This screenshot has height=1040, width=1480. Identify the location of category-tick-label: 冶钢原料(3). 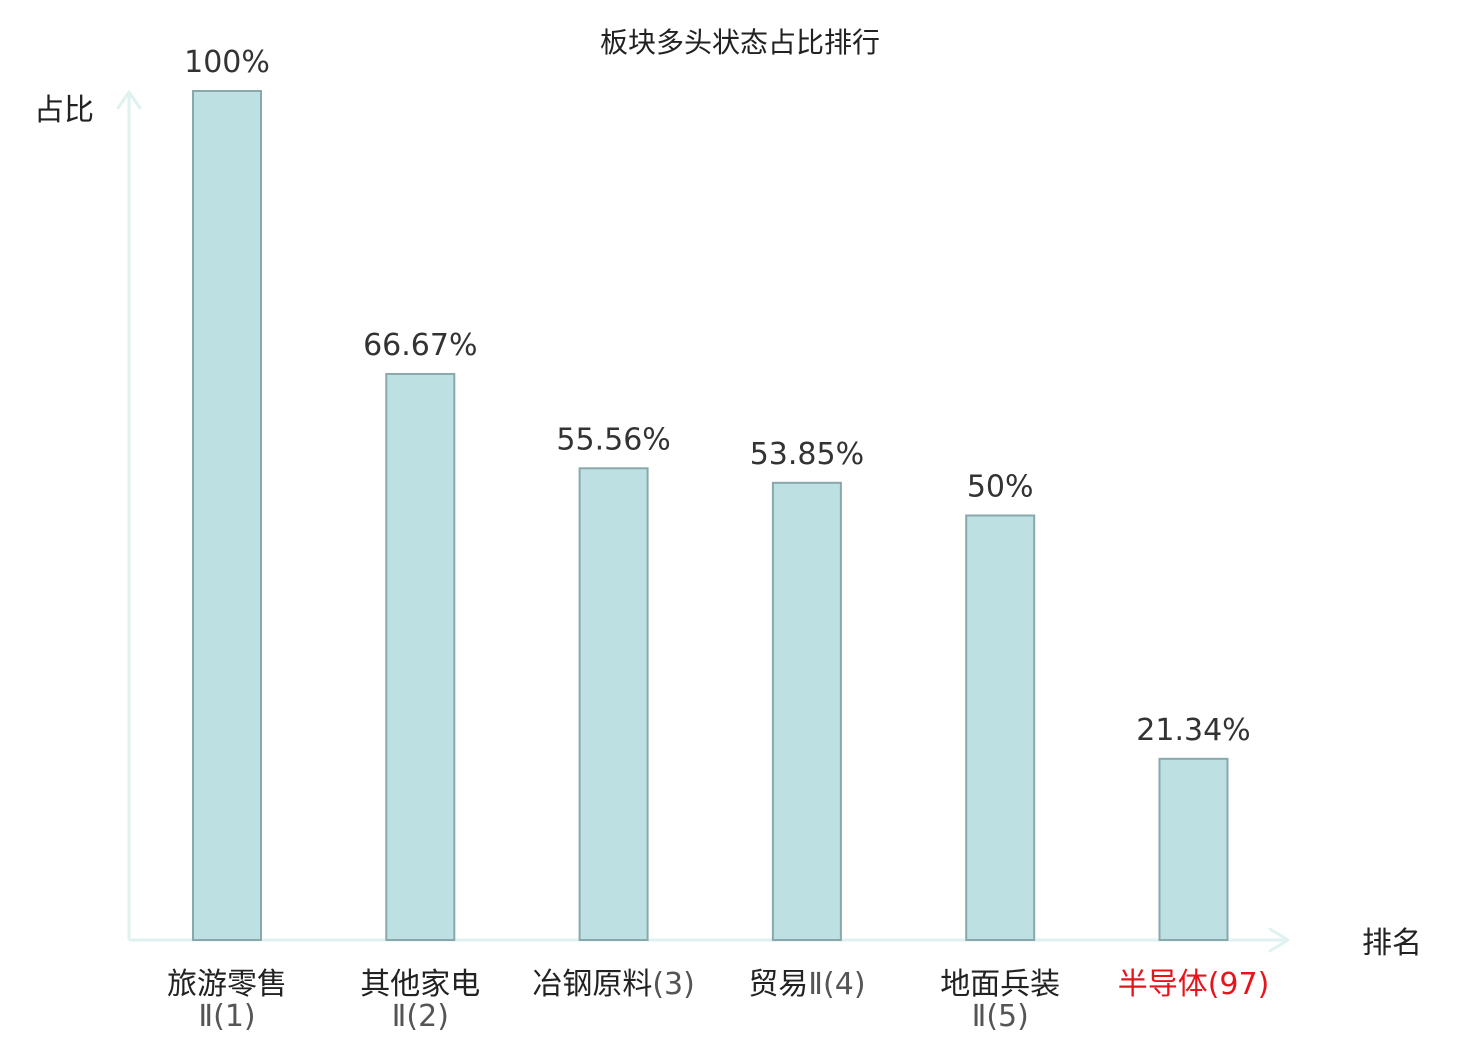
(613, 984).